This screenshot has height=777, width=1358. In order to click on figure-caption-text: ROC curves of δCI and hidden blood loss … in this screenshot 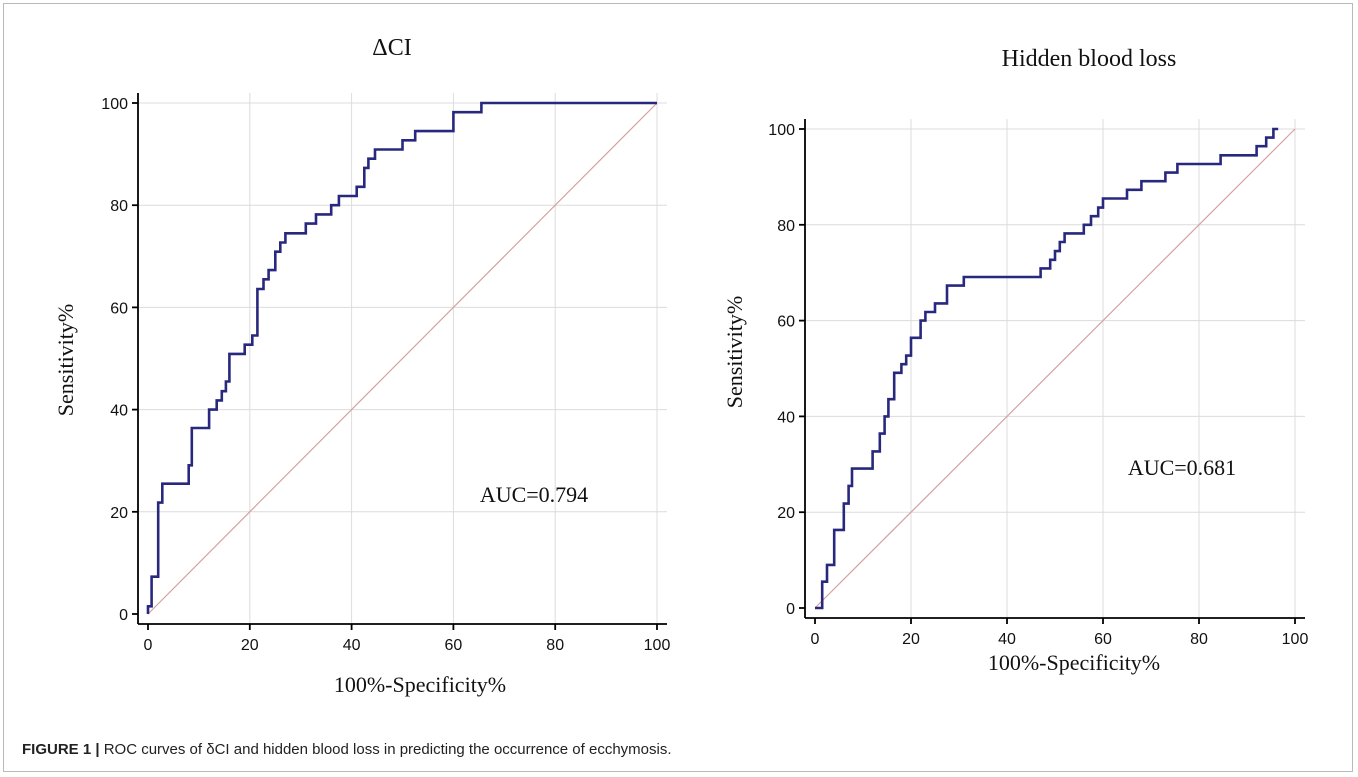, I will do `click(385, 749)`.